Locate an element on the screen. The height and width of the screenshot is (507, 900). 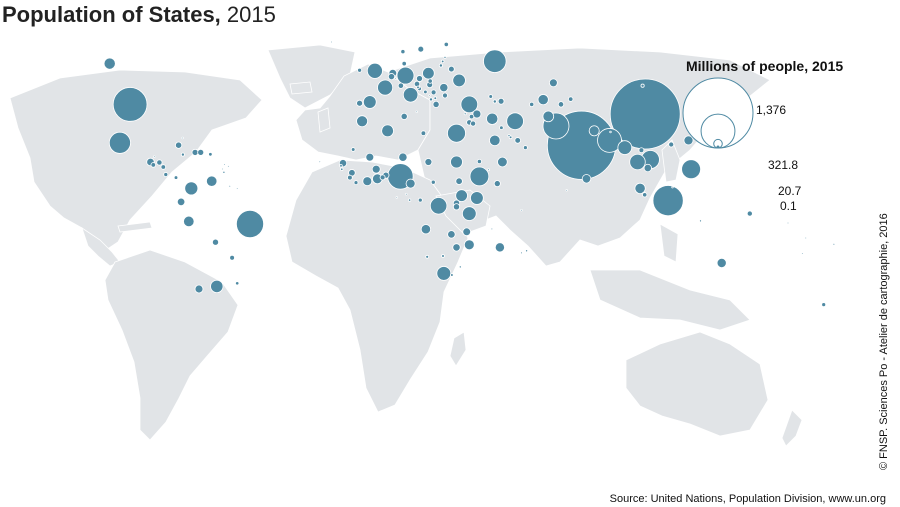
bubble-costa-rica is located at coordinates (166, 174).